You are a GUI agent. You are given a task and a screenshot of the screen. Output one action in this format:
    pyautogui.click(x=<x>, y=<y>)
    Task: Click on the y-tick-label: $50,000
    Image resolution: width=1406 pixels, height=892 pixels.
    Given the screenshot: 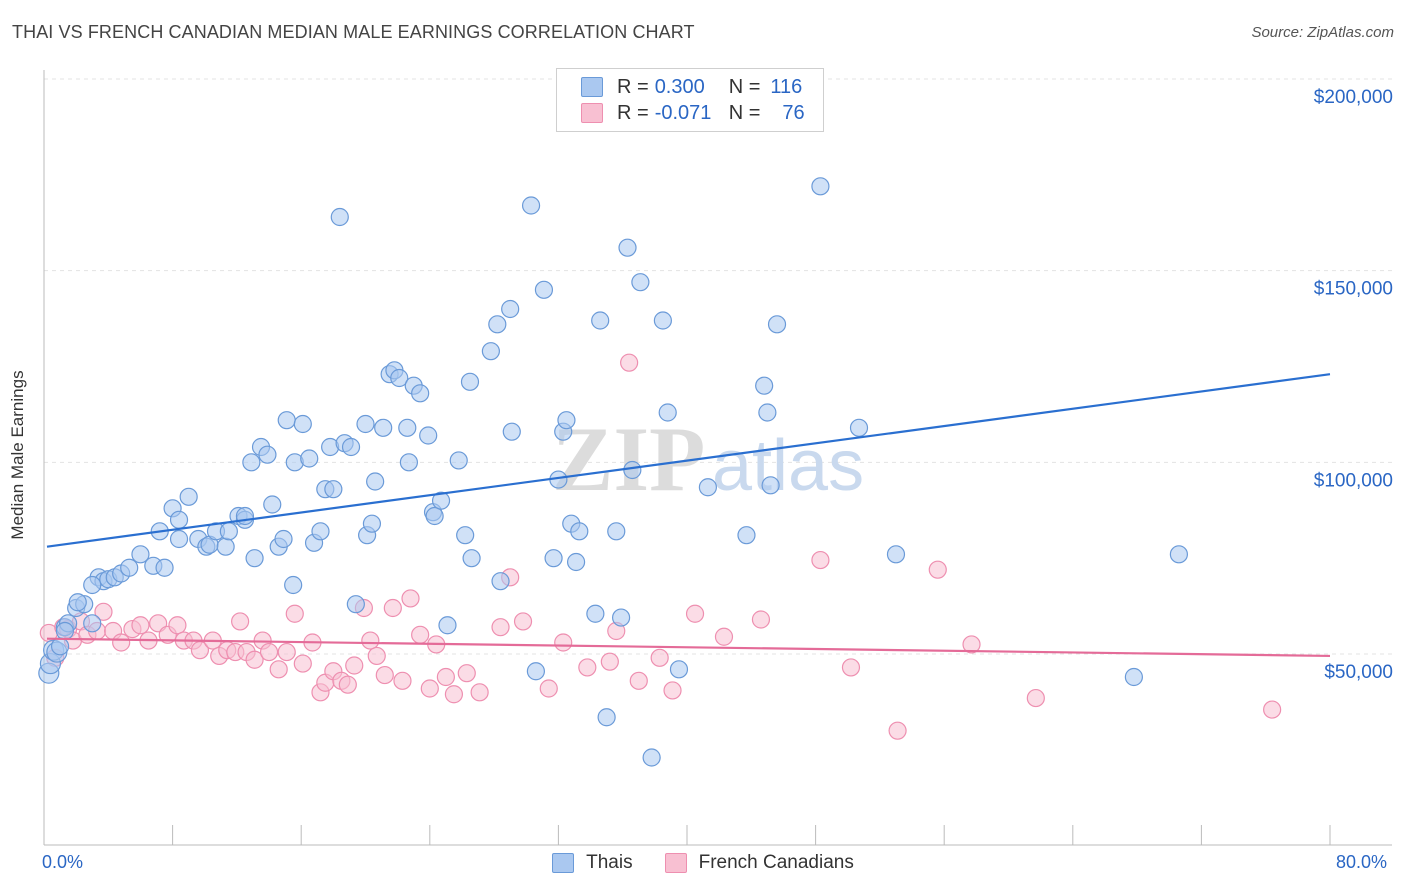 What is the action you would take?
    pyautogui.click(x=1358, y=672)
    